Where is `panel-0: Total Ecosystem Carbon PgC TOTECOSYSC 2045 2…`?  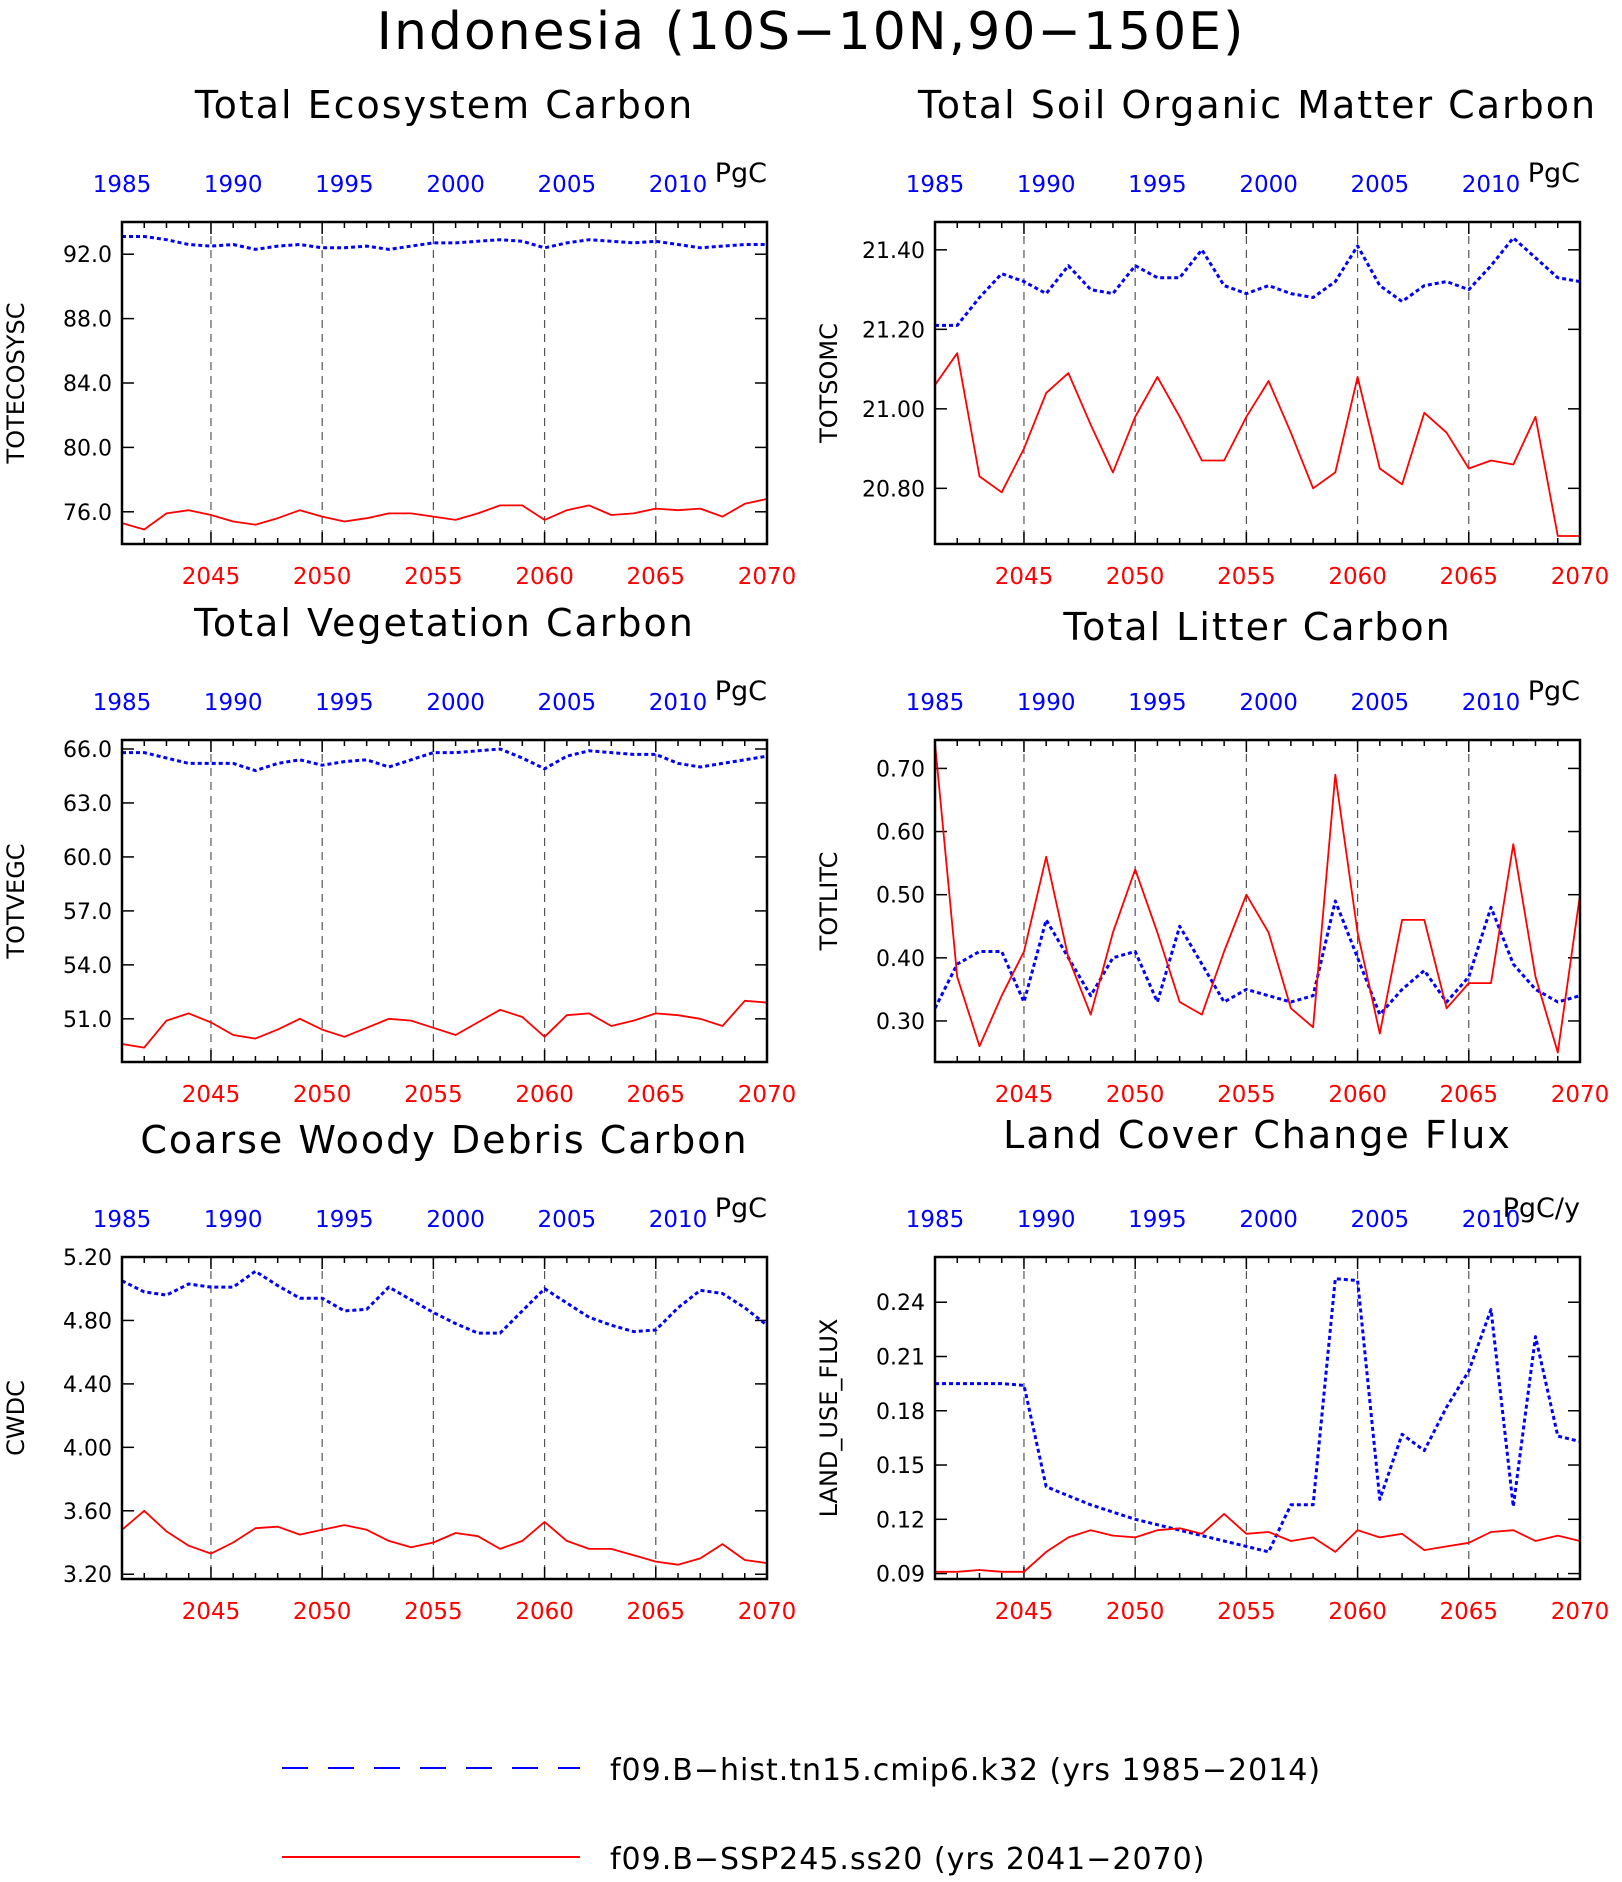 panel-0: Total Ecosystem Carbon PgC TOTECOSYSC 2045 2… is located at coordinates (399, 336).